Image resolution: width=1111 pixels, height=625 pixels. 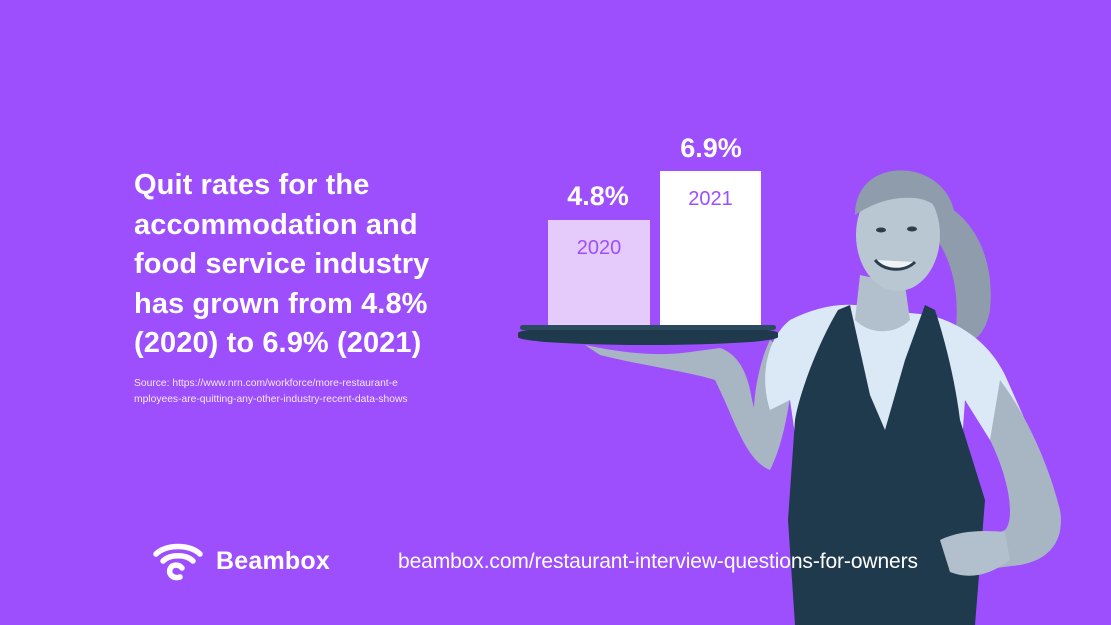 I want to click on brand-name: Beambox, so click(x=273, y=560).